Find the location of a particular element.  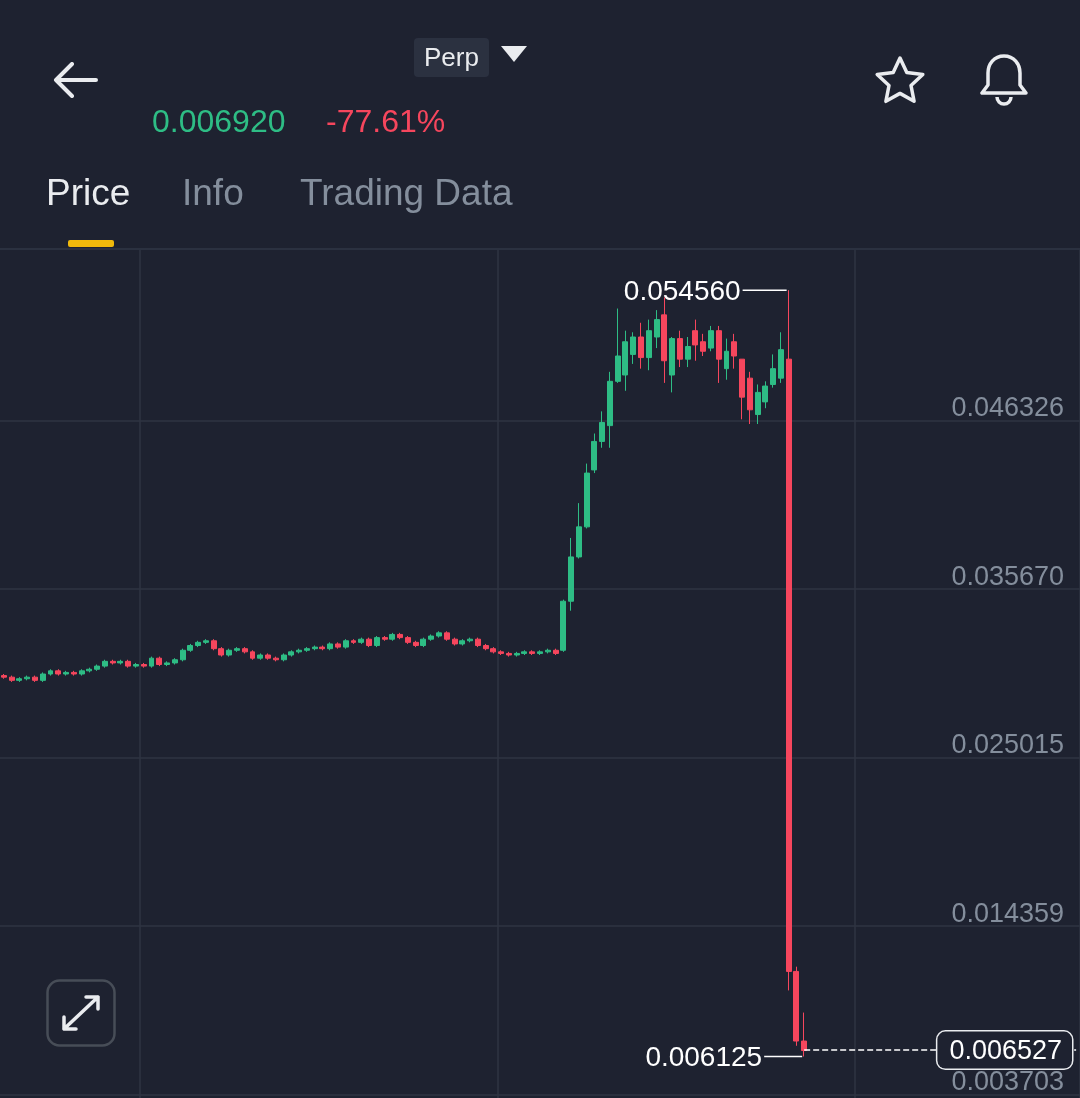

y-tick-label: 0.003703 is located at coordinates (1007, 1081).